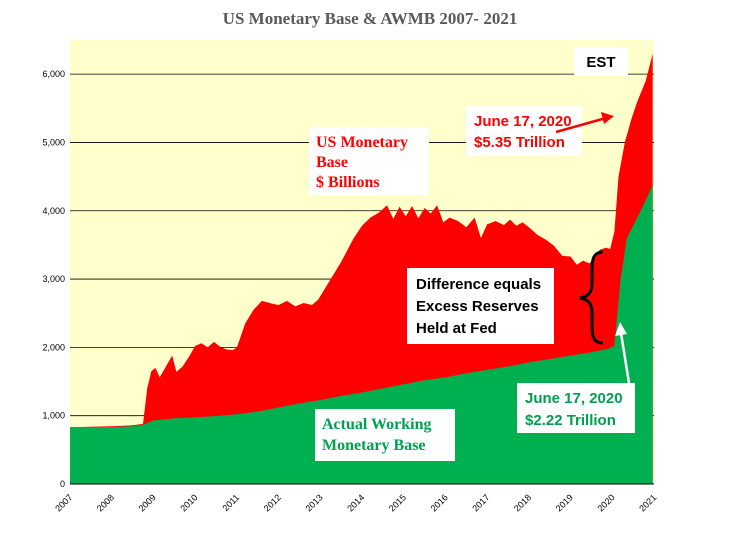  What do you see at coordinates (62, 484) in the screenshot?
I see `y-tick-label: 0` at bounding box center [62, 484].